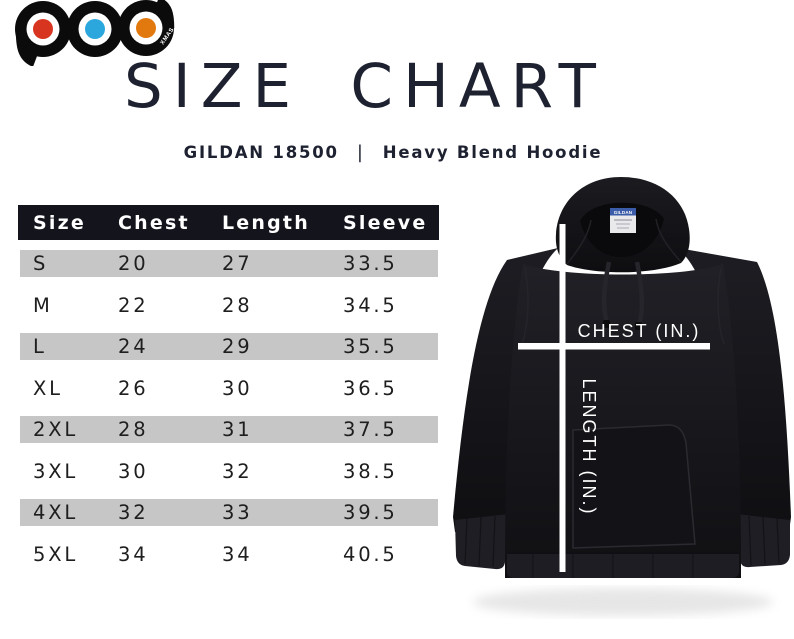 The image size is (794, 639). I want to click on tag-blue-band, so click(623, 212).